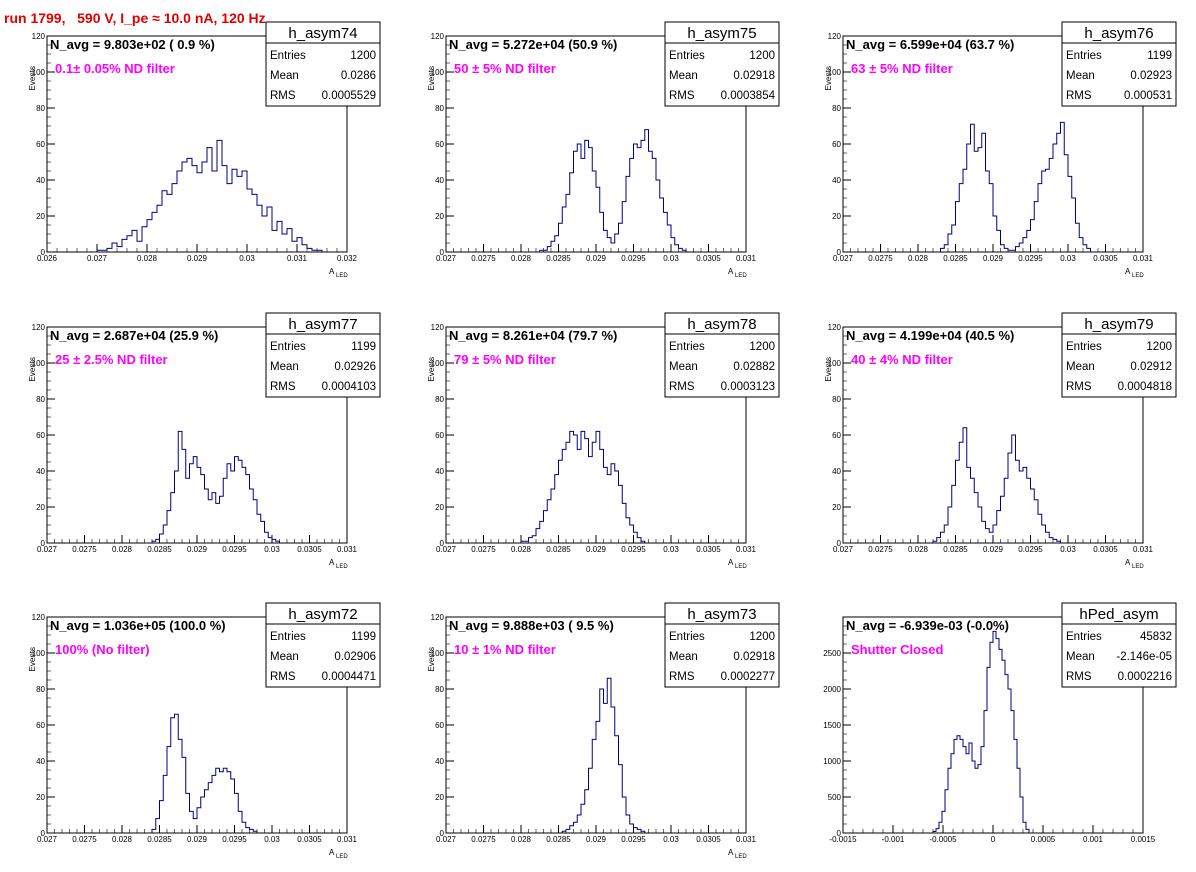 The image size is (1196, 872). Describe the element at coordinates (132, 44) in the screenshot. I see `navg-text: N_avg = 9.803e+02 ( 0.9 %)` at that location.